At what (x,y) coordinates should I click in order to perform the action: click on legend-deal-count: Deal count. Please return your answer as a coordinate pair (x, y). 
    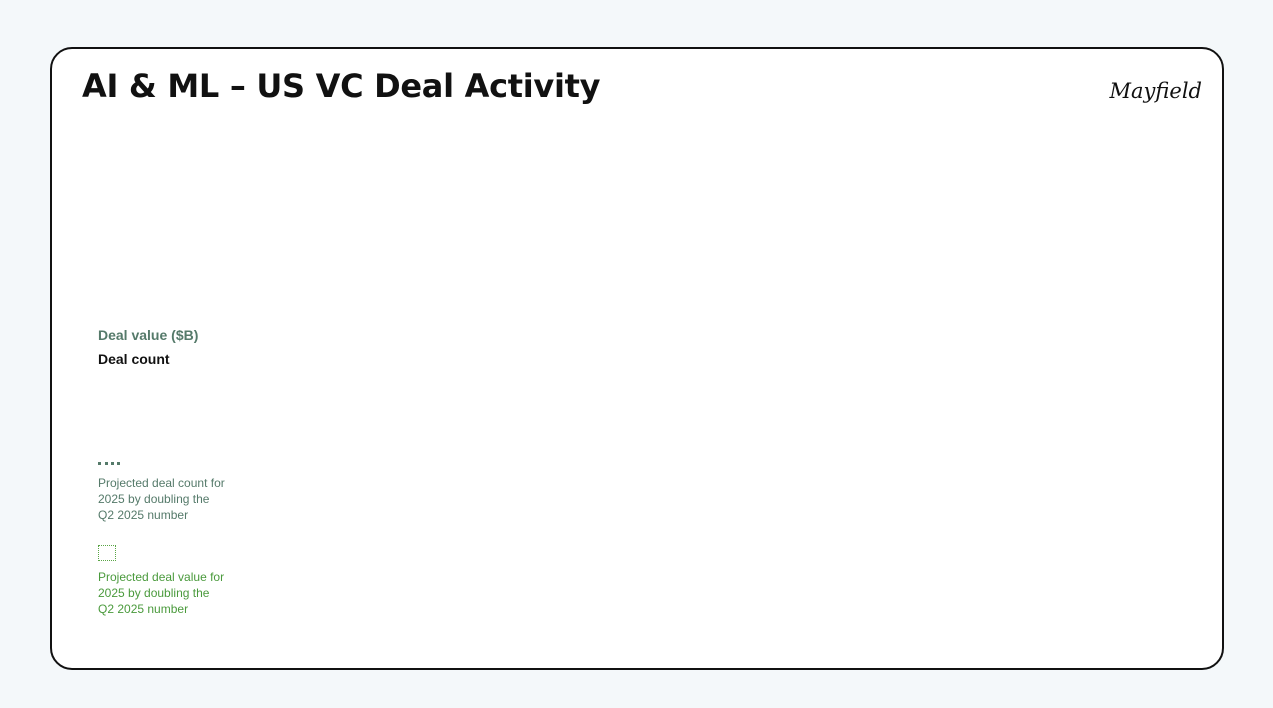
    Looking at the image, I should click on (134, 359).